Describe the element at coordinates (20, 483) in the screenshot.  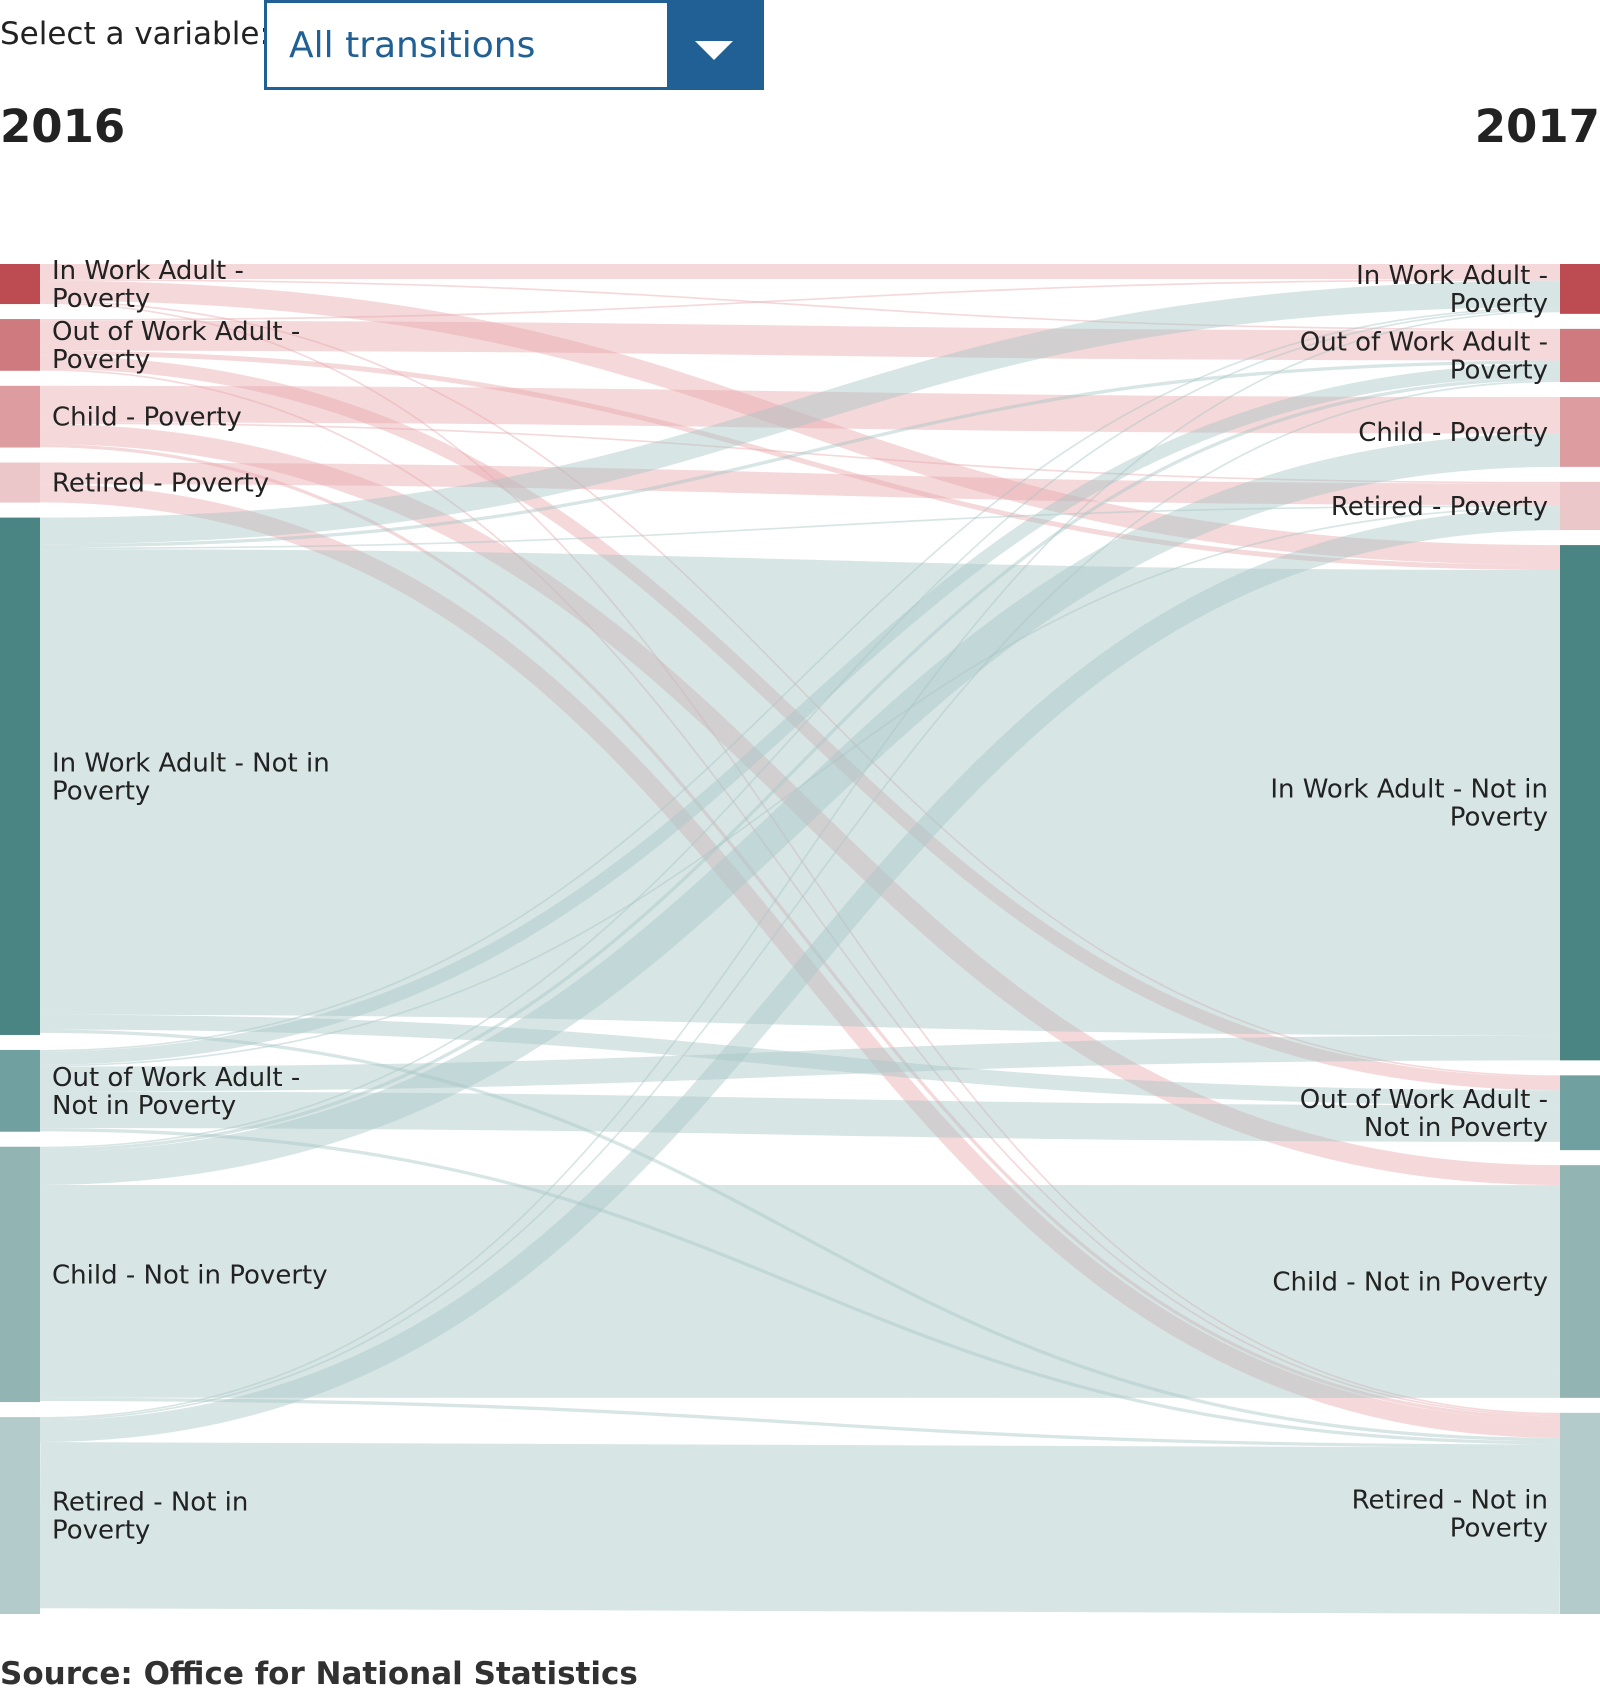
I see `node-left-retired-poverty` at that location.